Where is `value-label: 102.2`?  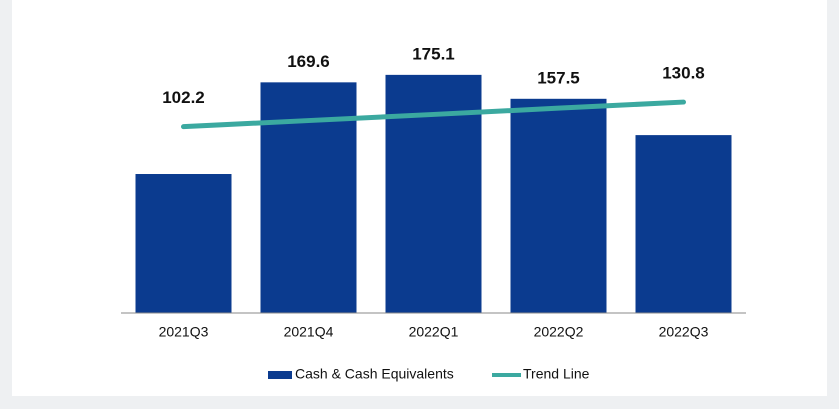 value-label: 102.2 is located at coordinates (183, 97).